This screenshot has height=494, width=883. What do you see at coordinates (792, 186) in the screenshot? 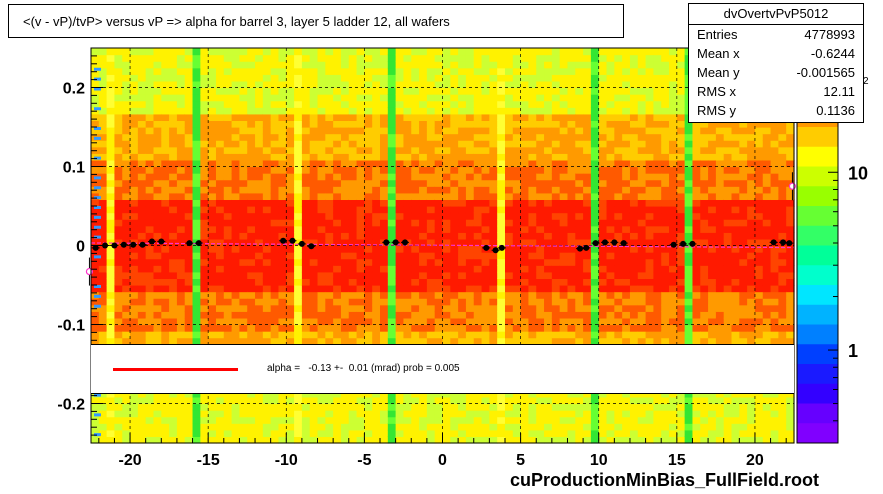
I see `outlier-point` at bounding box center [792, 186].